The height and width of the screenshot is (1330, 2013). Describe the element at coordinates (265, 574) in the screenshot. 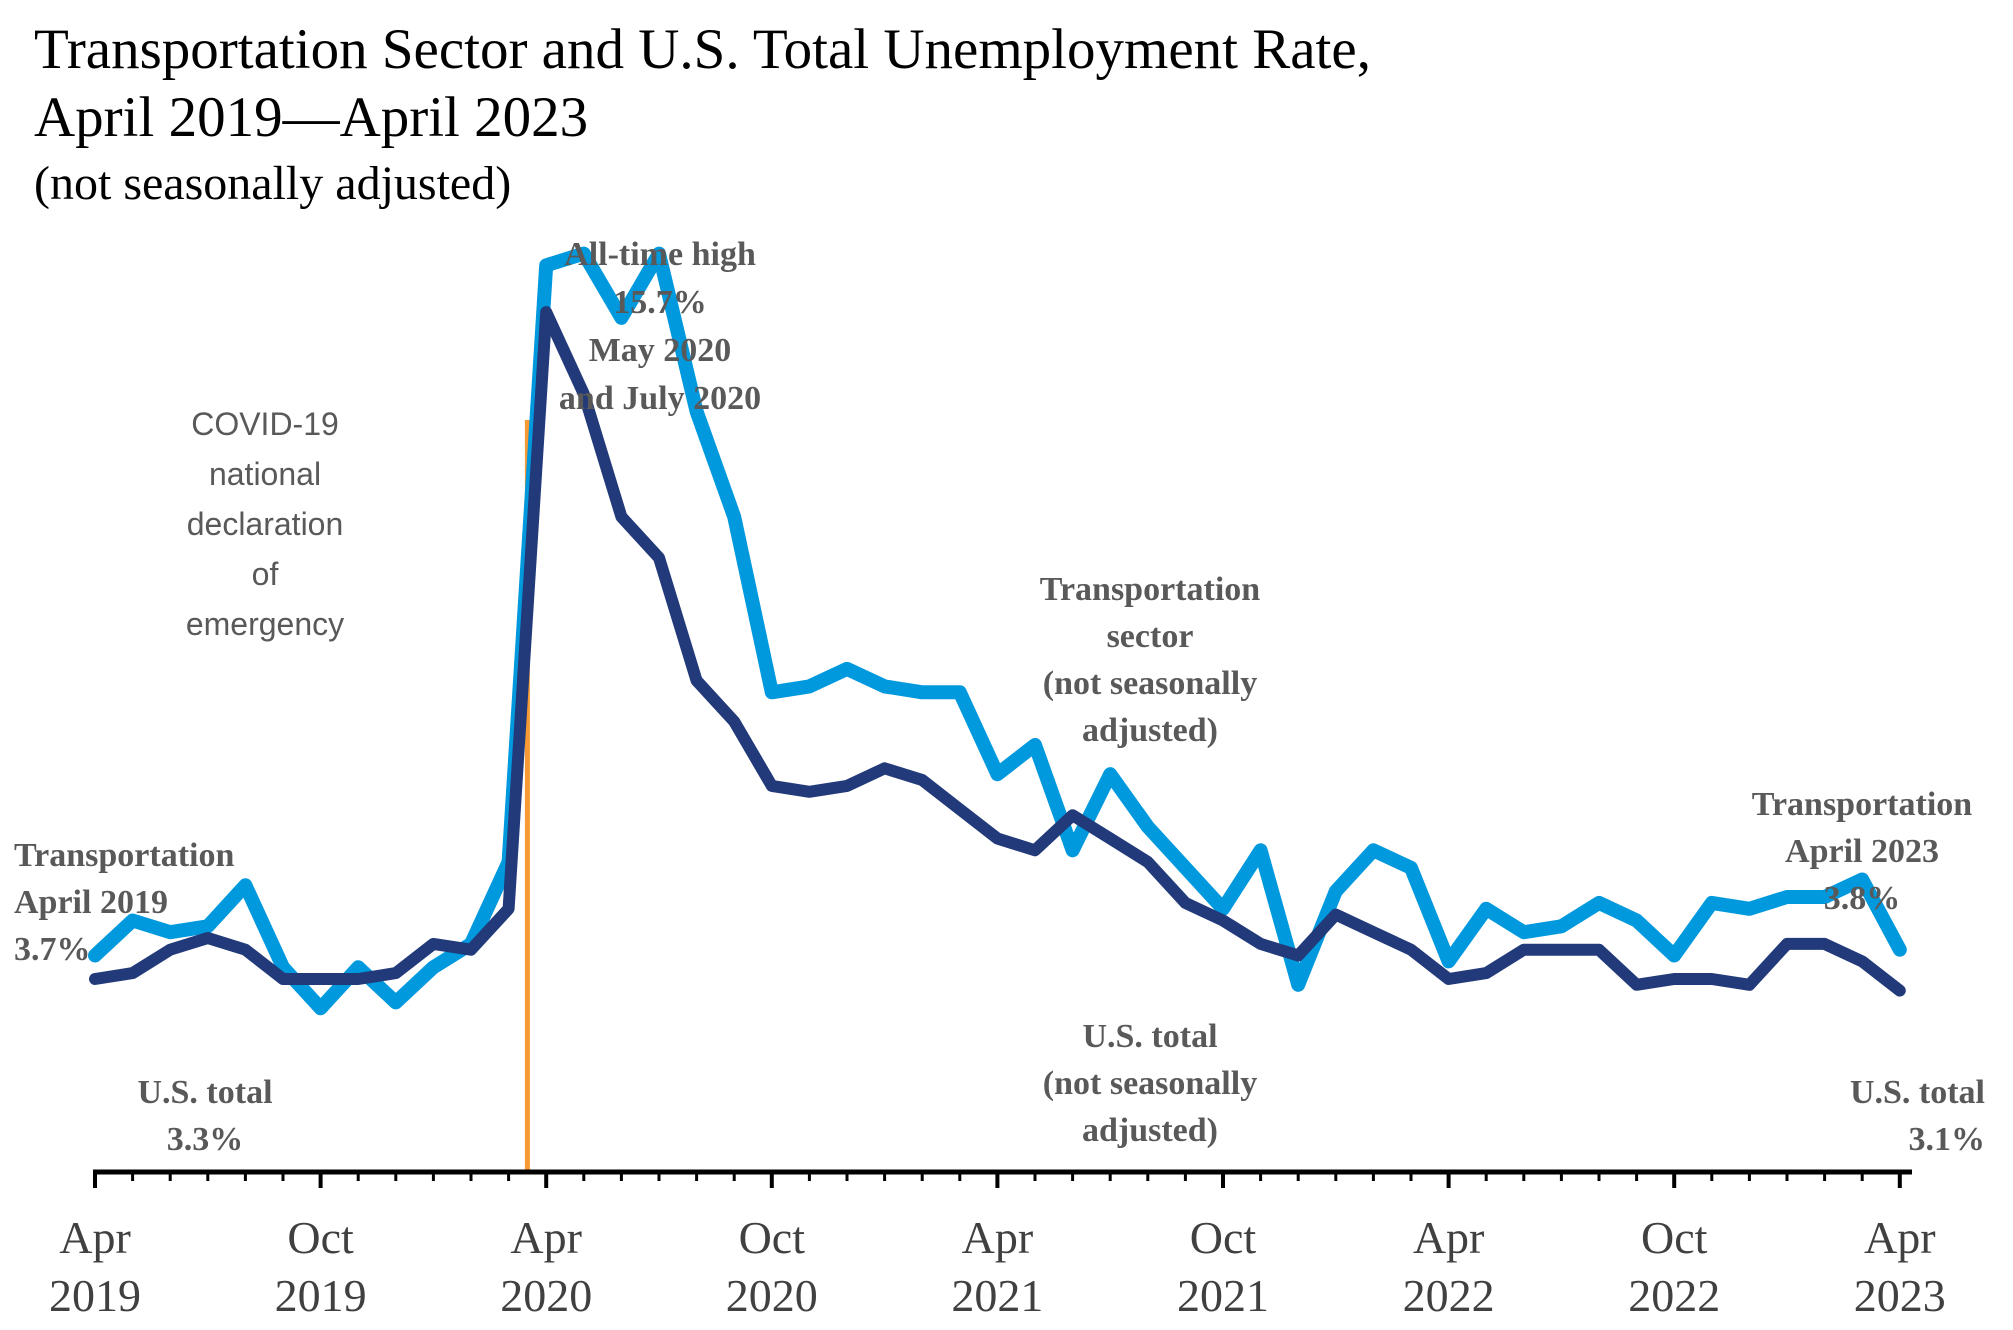

I see `annotation-covid: of` at that location.